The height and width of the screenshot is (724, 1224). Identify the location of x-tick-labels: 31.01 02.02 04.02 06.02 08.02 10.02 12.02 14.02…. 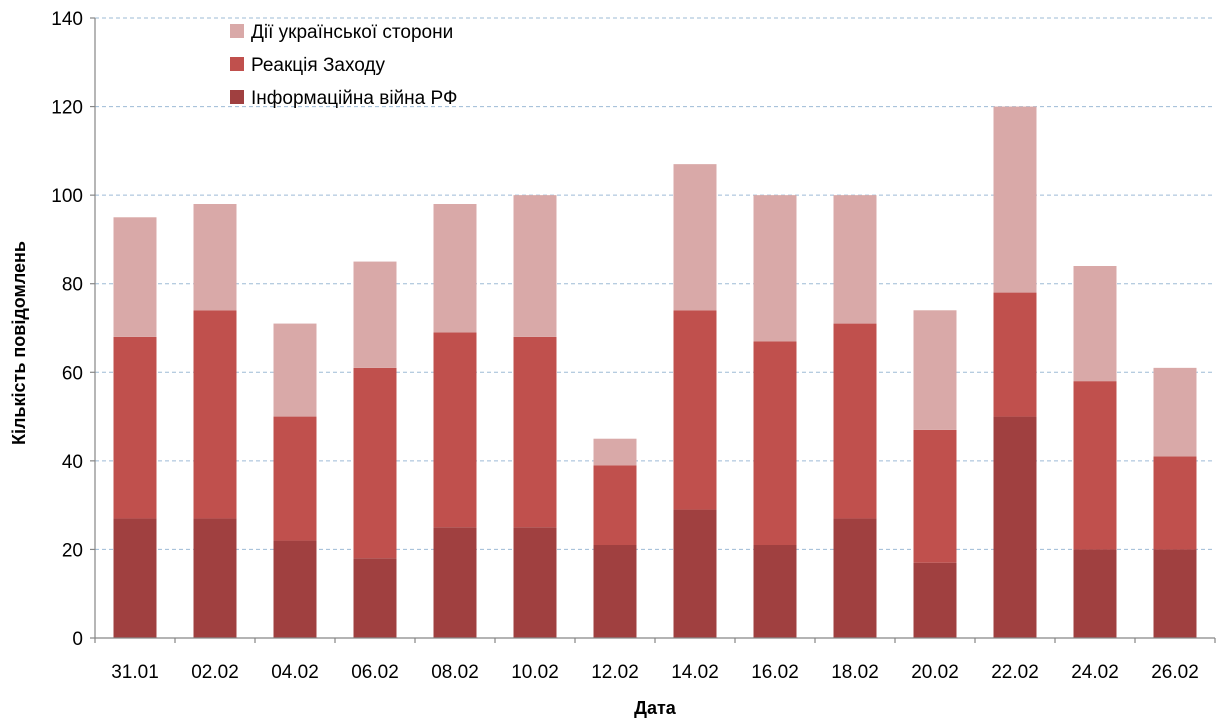
(655, 672).